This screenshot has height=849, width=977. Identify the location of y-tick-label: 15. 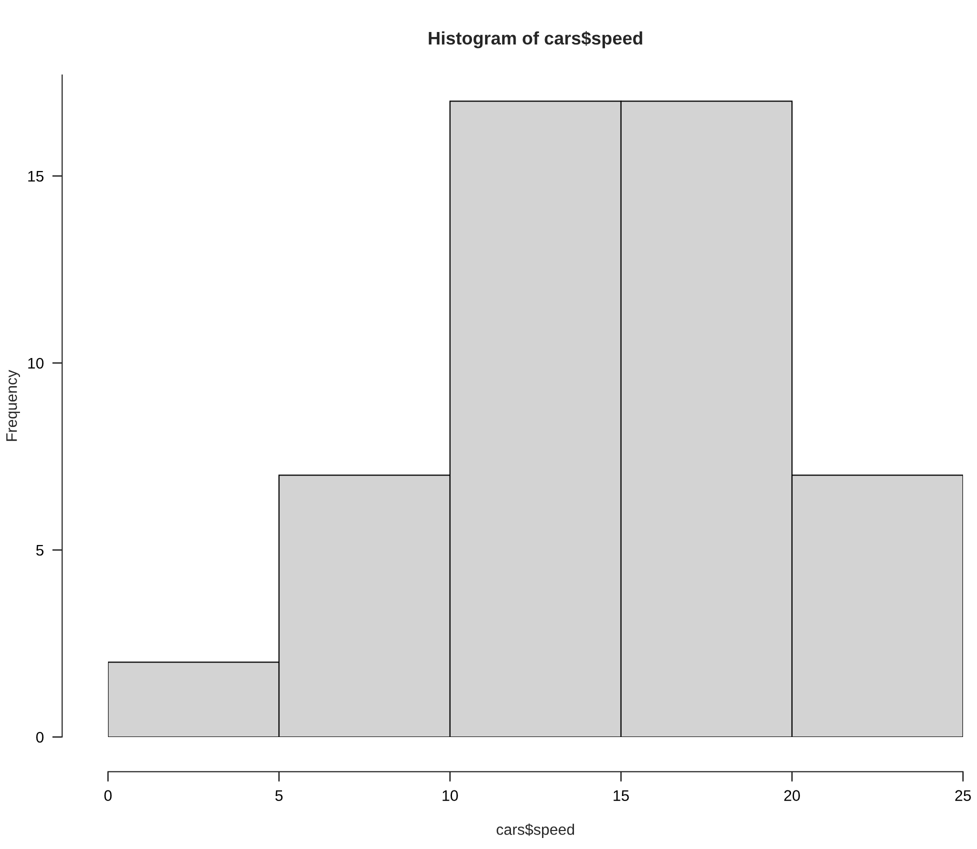
(36, 176).